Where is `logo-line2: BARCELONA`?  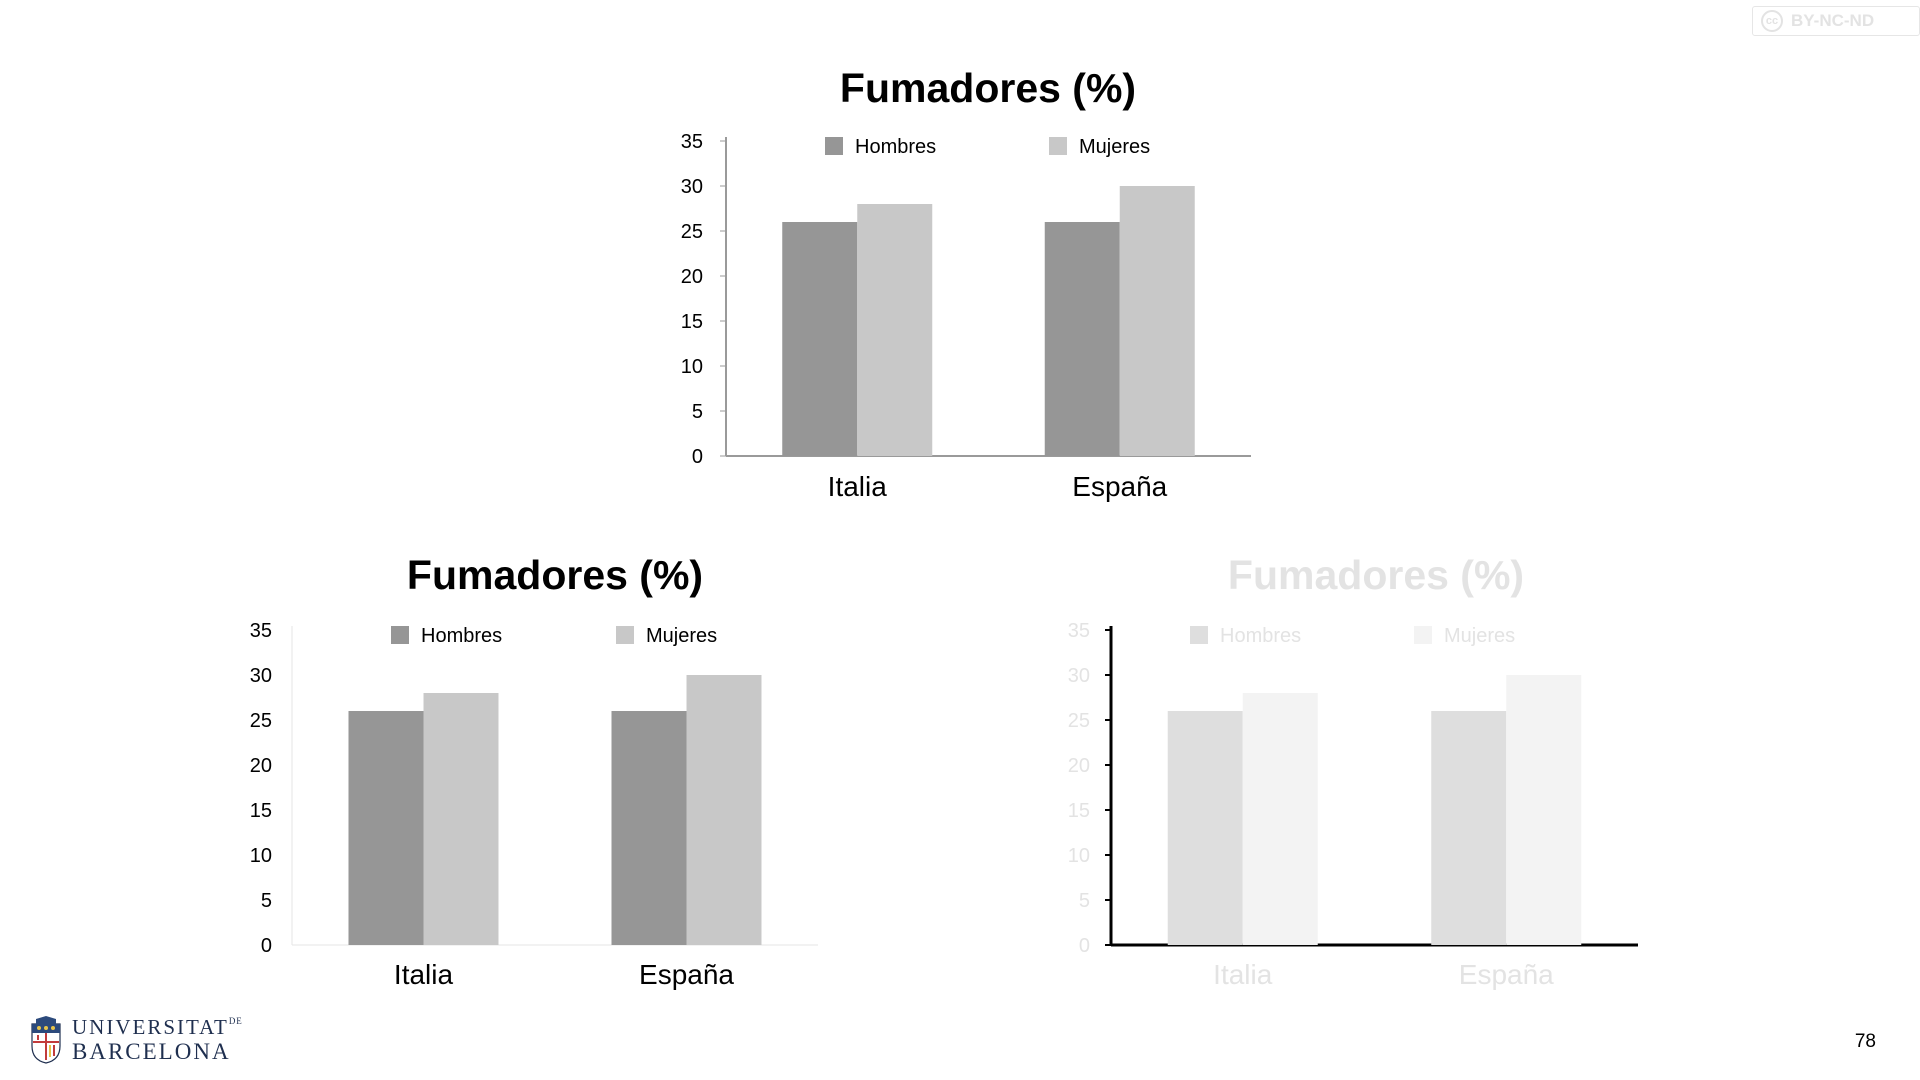
logo-line2: BARCELONA is located at coordinates (151, 1051).